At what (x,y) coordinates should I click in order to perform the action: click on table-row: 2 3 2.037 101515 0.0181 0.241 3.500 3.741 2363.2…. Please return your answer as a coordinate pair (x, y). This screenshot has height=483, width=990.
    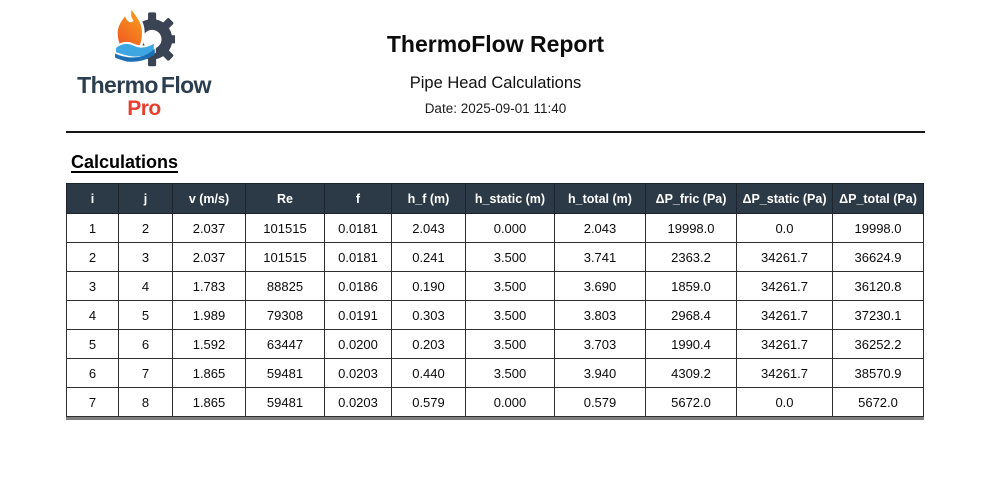
    Looking at the image, I should click on (495, 257).